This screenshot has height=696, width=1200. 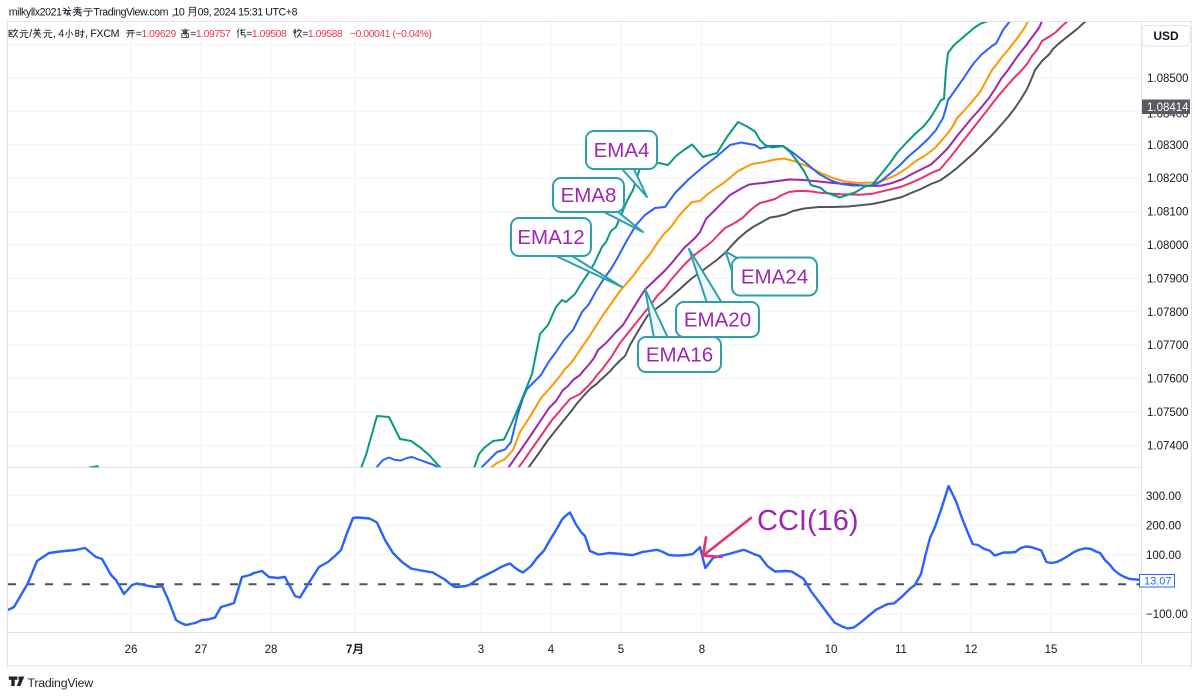 What do you see at coordinates (1051, 650) in the screenshot?
I see `svg-text: 15` at bounding box center [1051, 650].